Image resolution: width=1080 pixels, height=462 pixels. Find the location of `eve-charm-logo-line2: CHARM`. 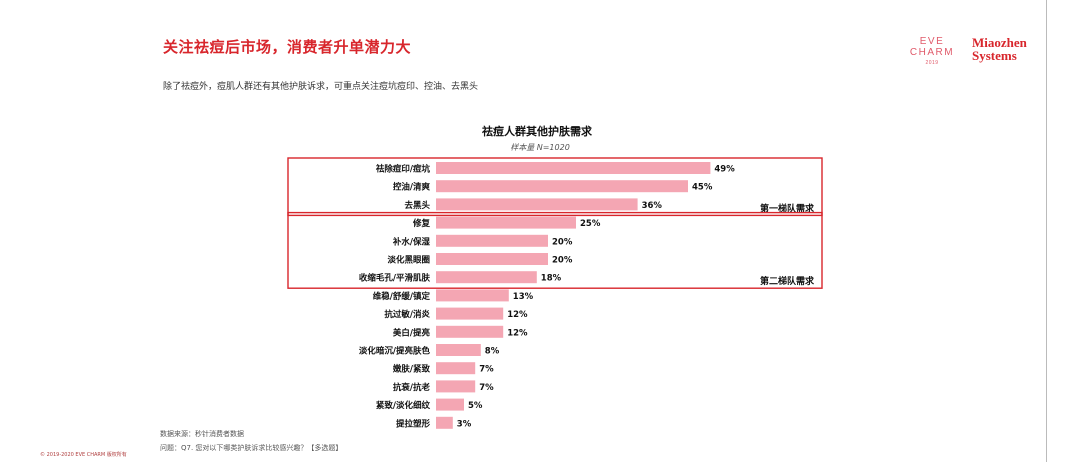

eve-charm-logo-line2: CHARM is located at coordinates (932, 52).